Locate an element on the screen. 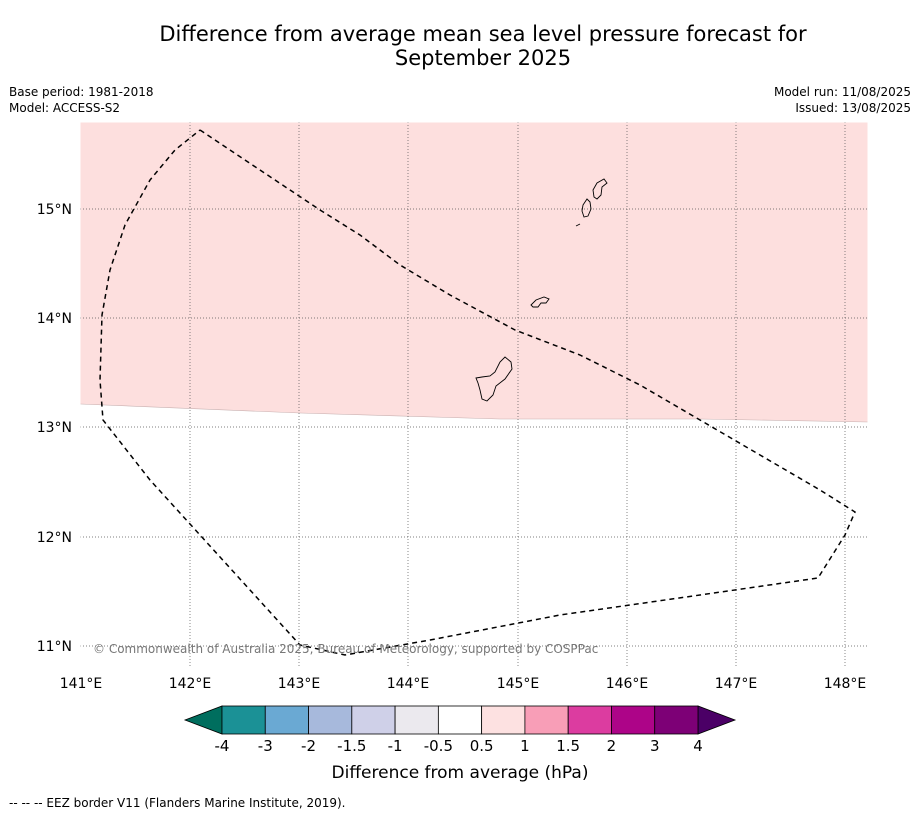  issued-label: Issued: 13/08/2025 is located at coordinates (853, 108).